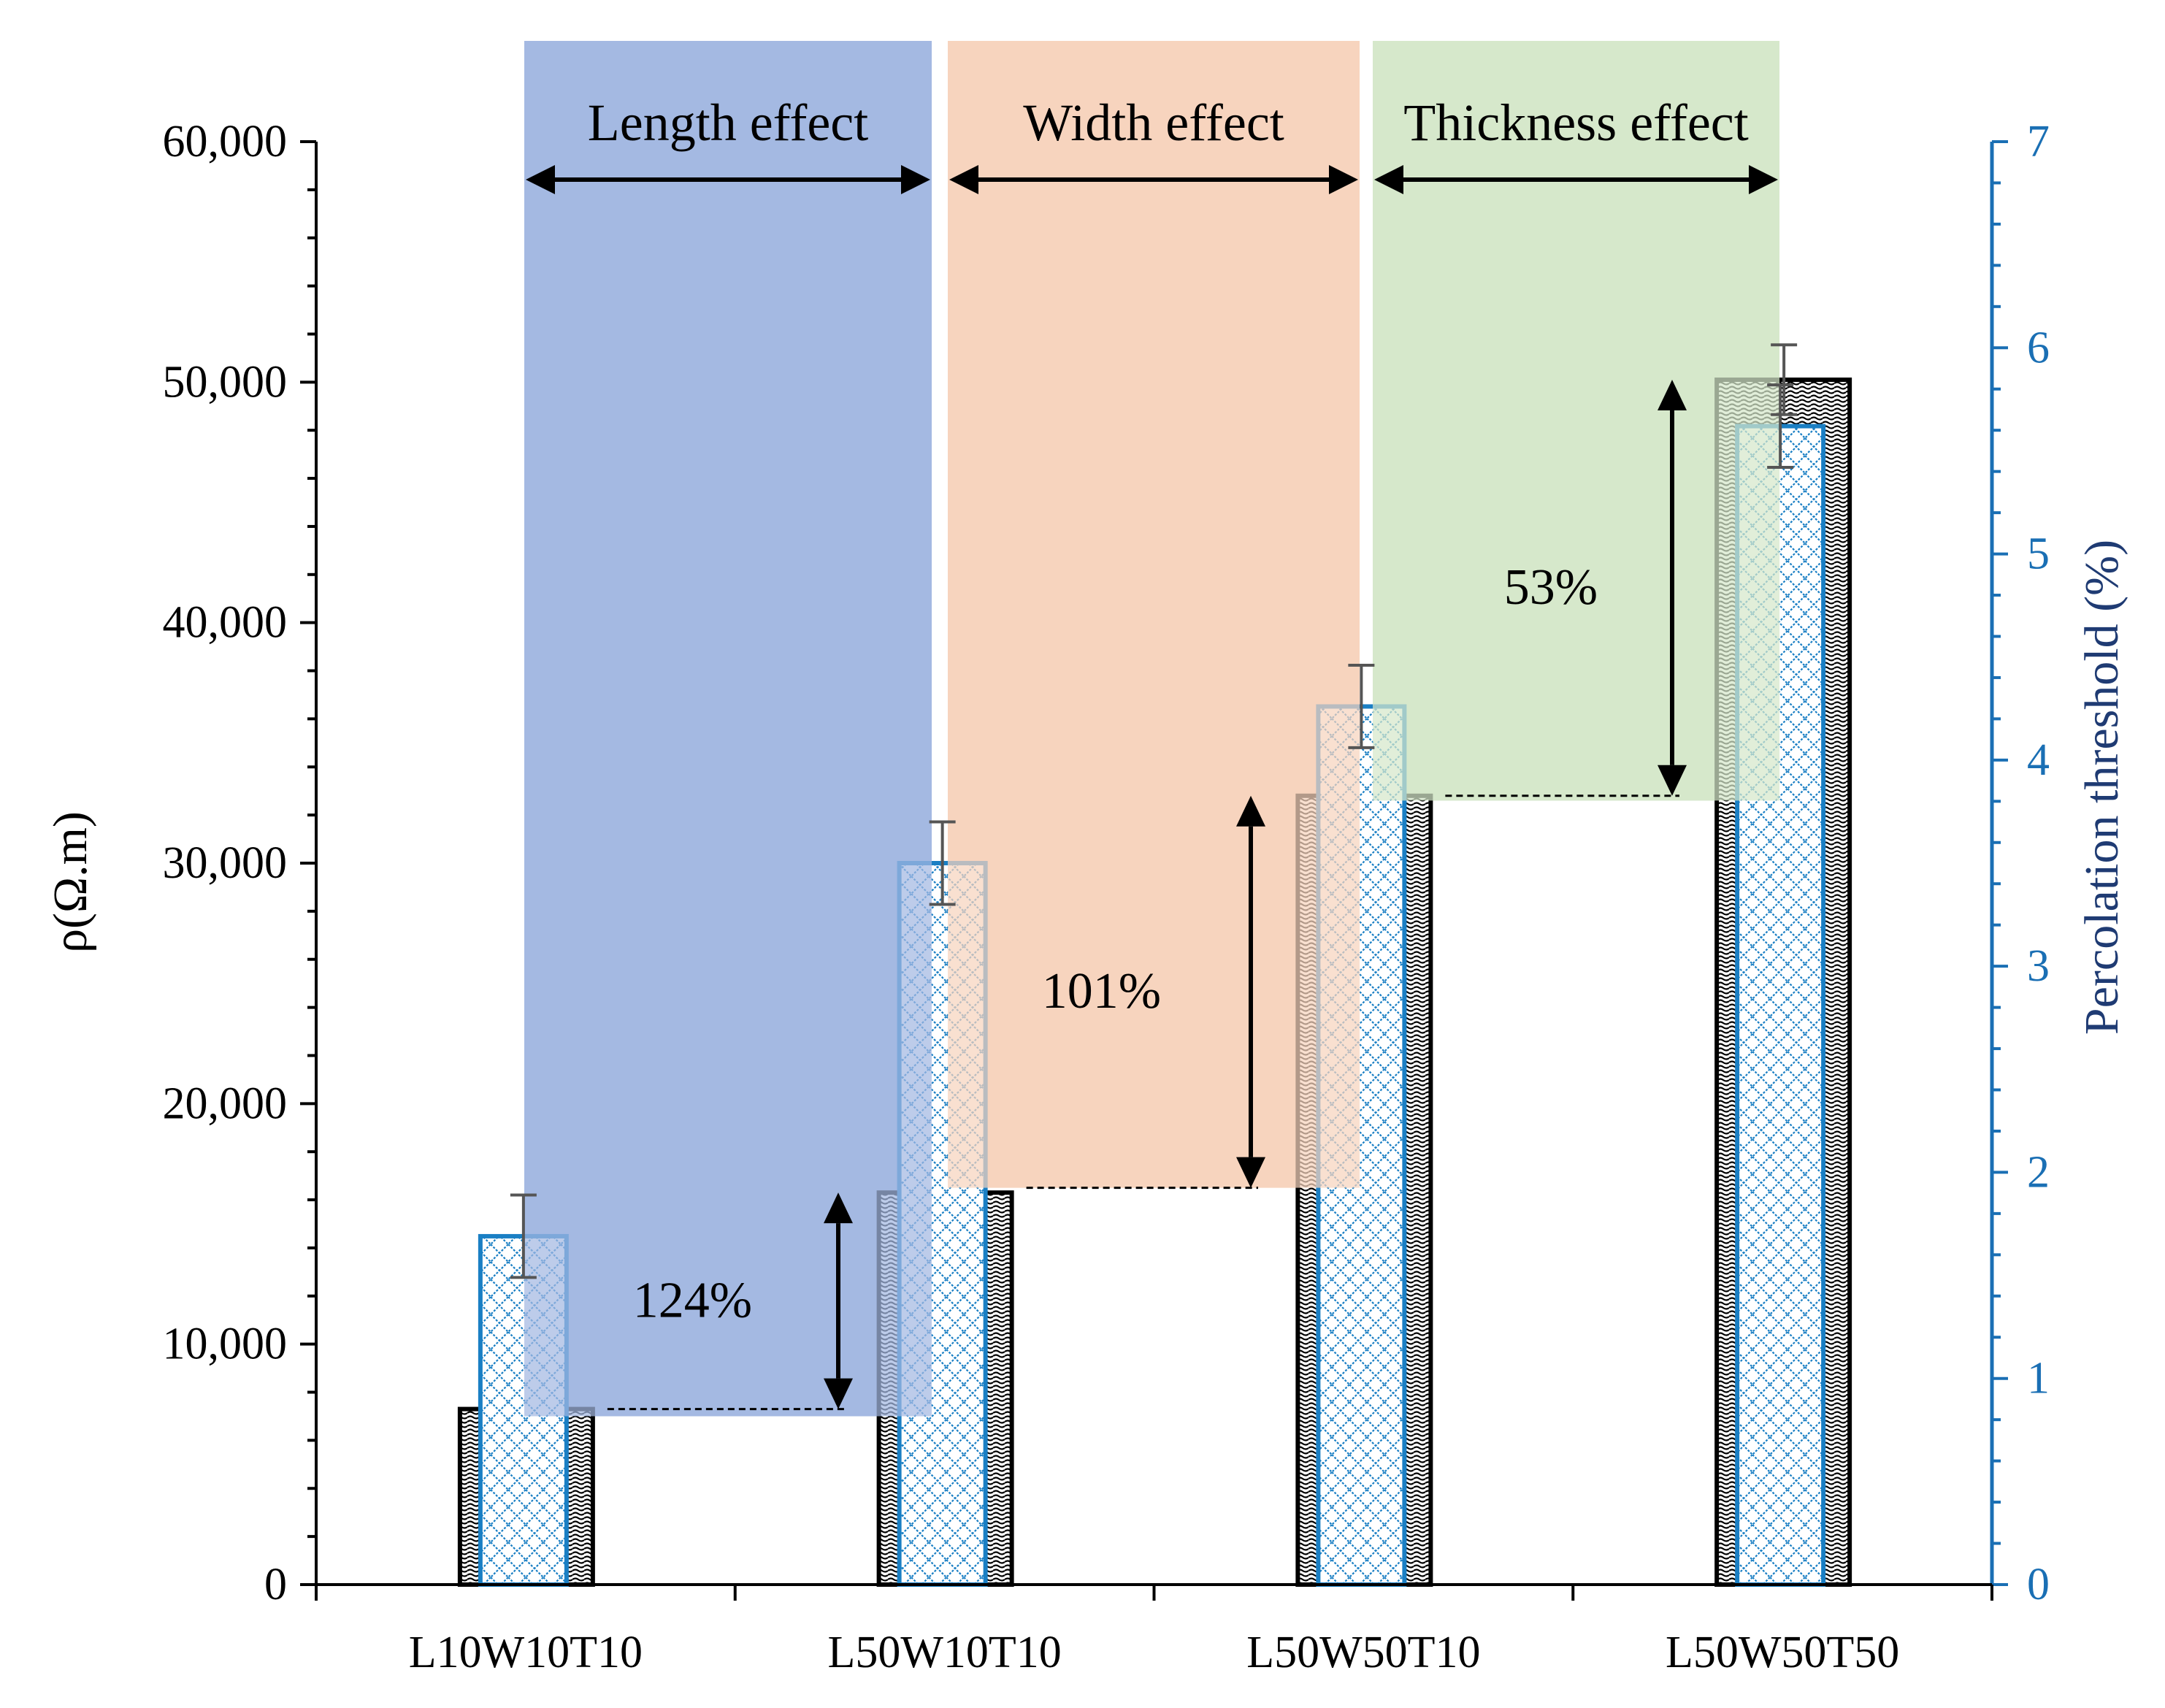  I want to click on right-tick-label: 4, so click(2038, 760).